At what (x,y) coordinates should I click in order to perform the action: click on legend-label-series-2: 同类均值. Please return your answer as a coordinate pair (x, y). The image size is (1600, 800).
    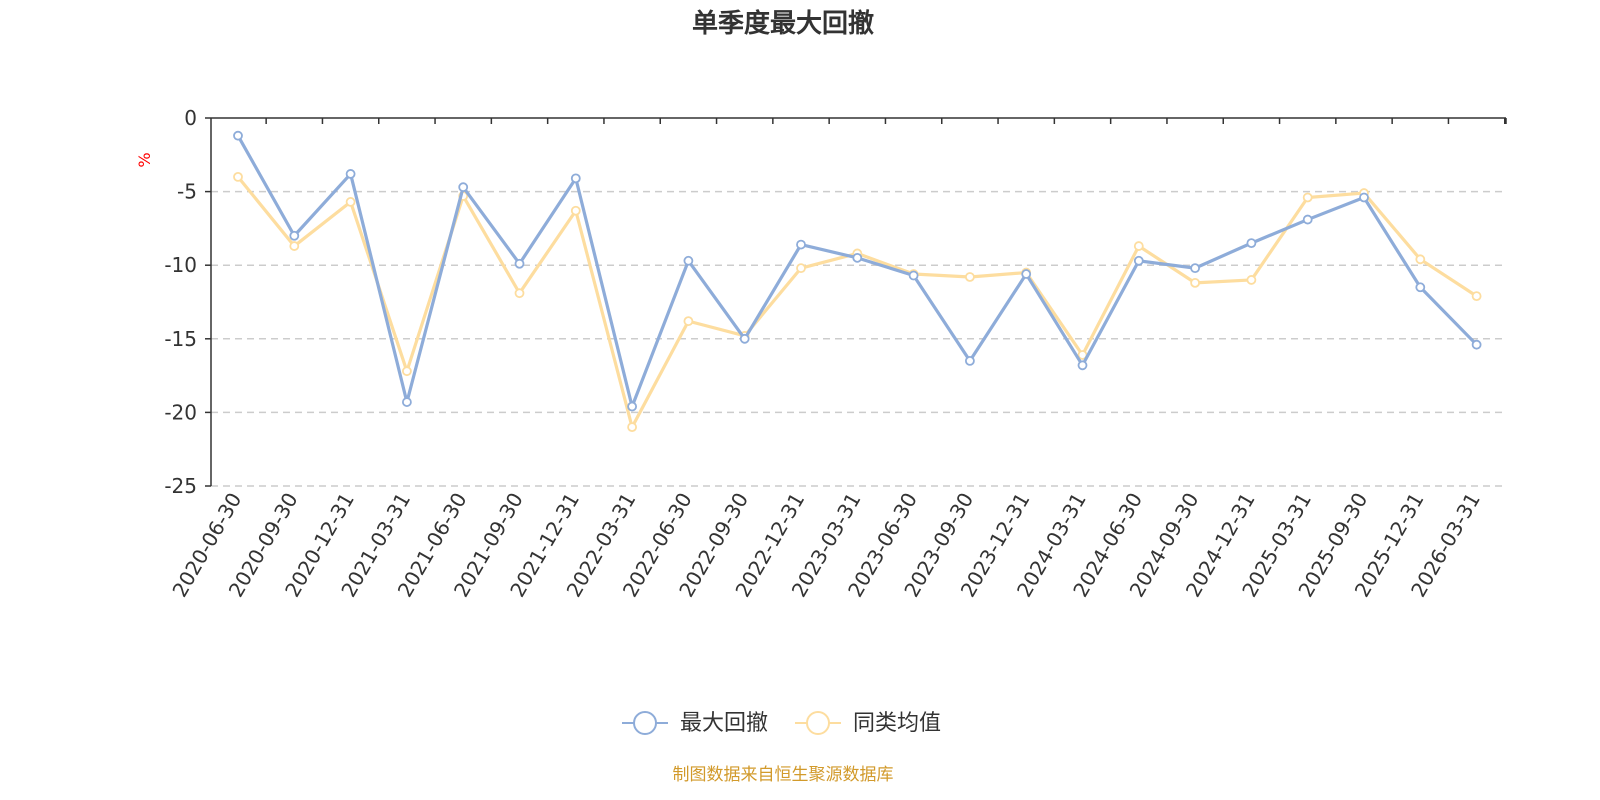
    Looking at the image, I should click on (897, 723).